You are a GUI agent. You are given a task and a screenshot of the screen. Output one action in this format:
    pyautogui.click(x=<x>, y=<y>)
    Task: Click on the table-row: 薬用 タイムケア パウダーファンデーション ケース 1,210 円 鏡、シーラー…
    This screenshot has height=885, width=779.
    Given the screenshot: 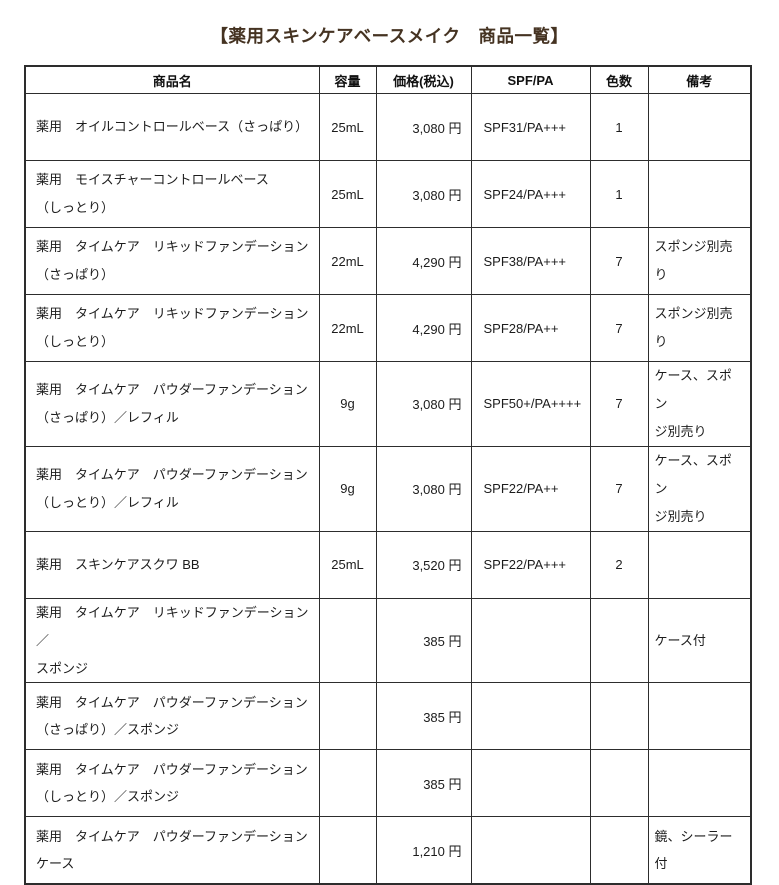 What is the action you would take?
    pyautogui.click(x=388, y=850)
    